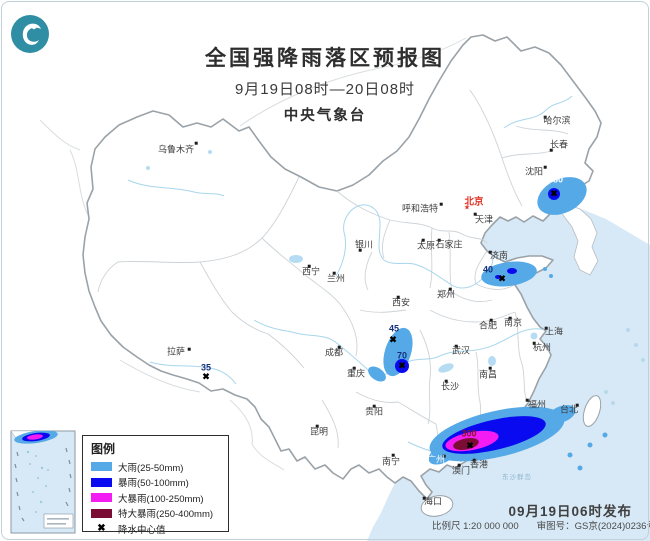 The width and height of the screenshot is (650, 541). What do you see at coordinates (466, 444) in the screenshot?
I see `rain-extreme-layer` at bounding box center [466, 444].